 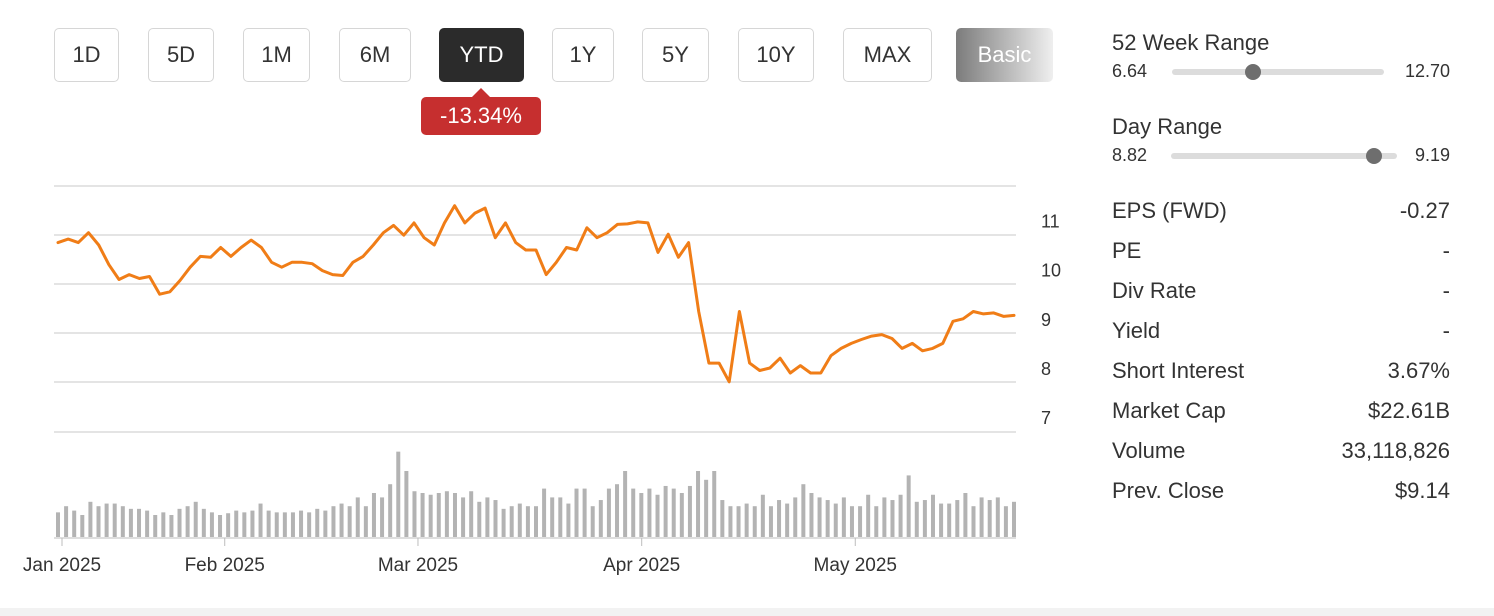 I want to click on range-button-6m: 6M, so click(x=375, y=55).